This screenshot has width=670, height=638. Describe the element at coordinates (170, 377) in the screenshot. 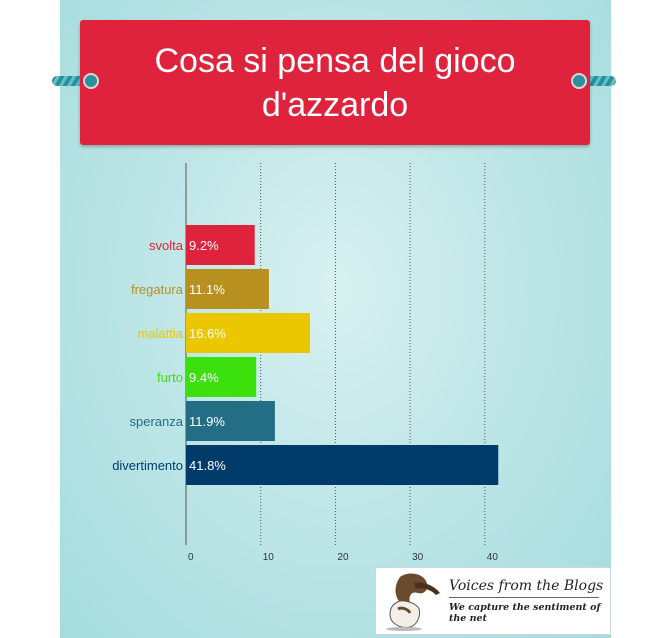

I see `category-label-furto: furto` at that location.